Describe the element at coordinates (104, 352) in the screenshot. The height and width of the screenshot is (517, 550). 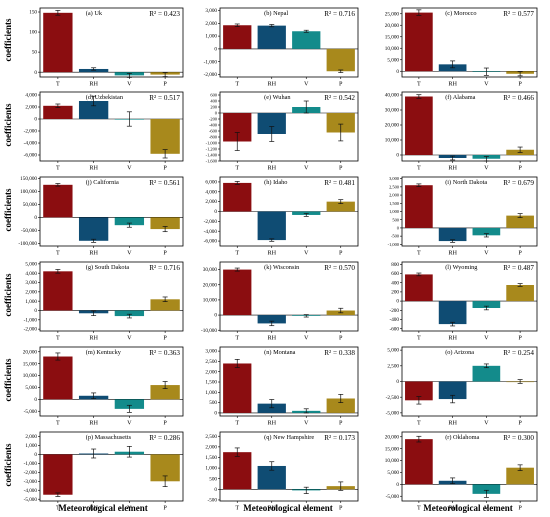
I see `panel-title: (m) Kentucky` at that location.